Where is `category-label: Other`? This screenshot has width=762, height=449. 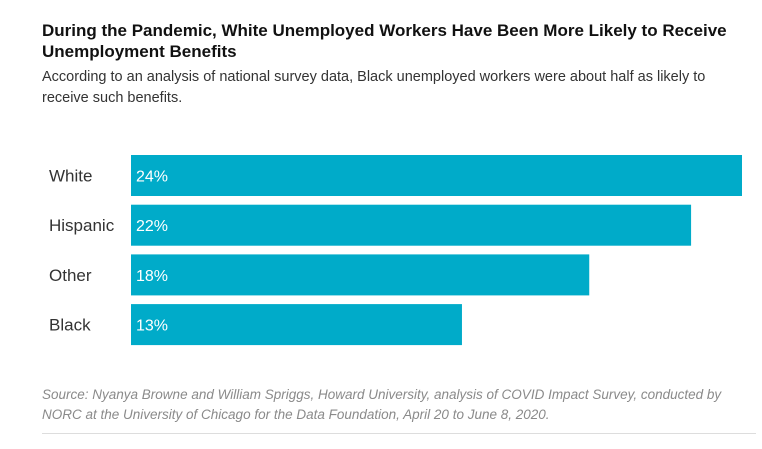
category-label: Other is located at coordinates (70, 275).